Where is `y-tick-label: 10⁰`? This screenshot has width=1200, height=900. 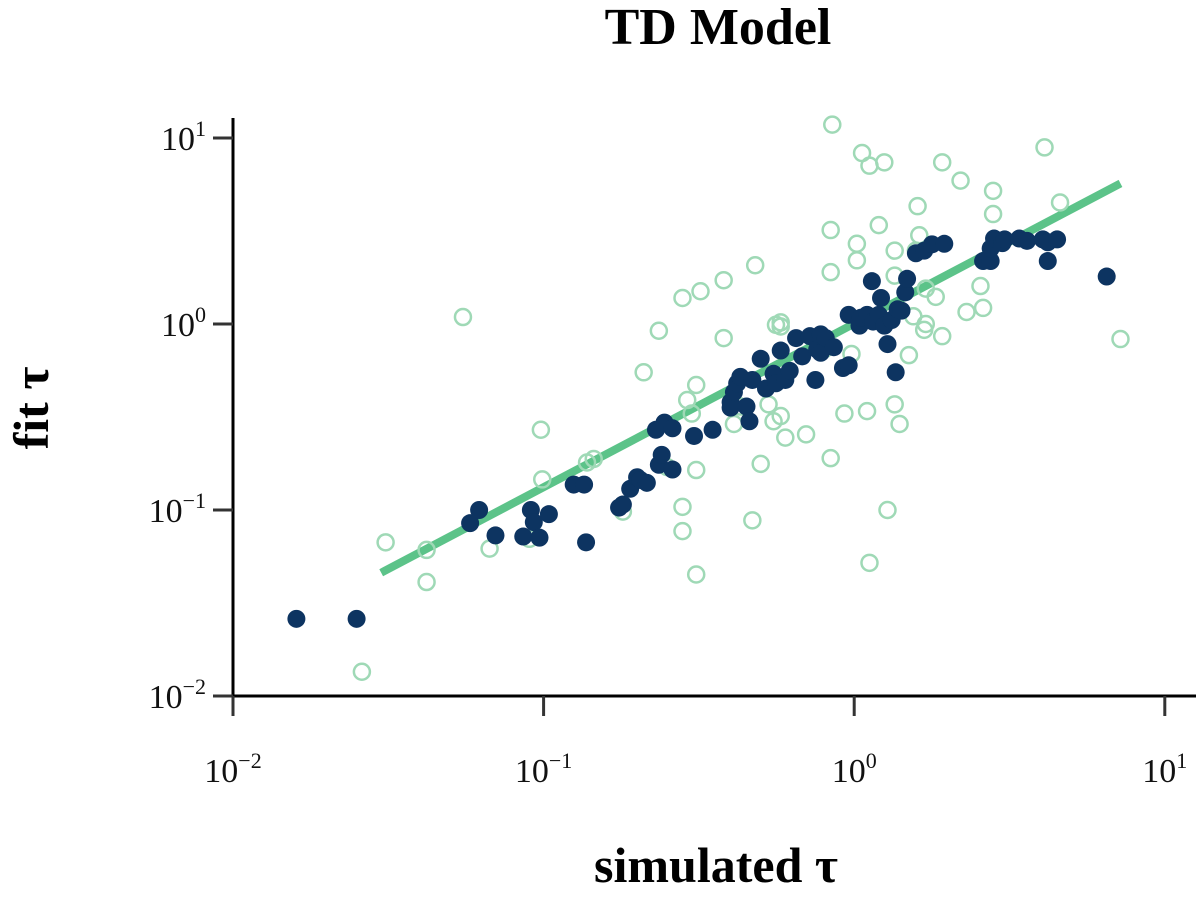 y-tick-label: 10⁰ is located at coordinates (183, 323).